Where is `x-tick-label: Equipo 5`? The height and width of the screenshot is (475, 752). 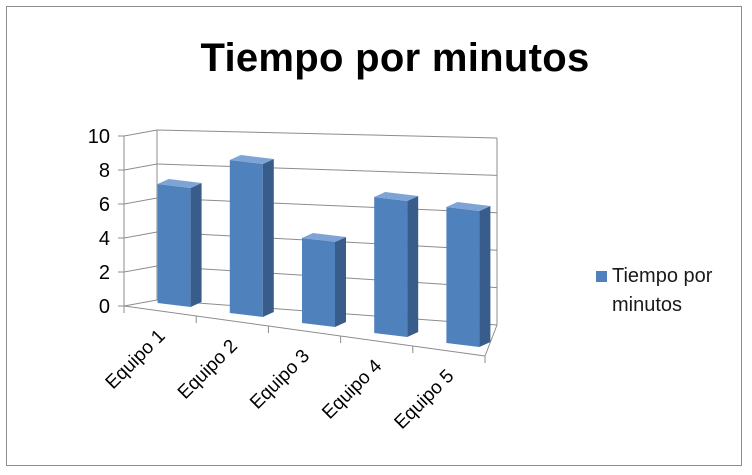 x-tick-label: Equipo 5 is located at coordinates (425, 400).